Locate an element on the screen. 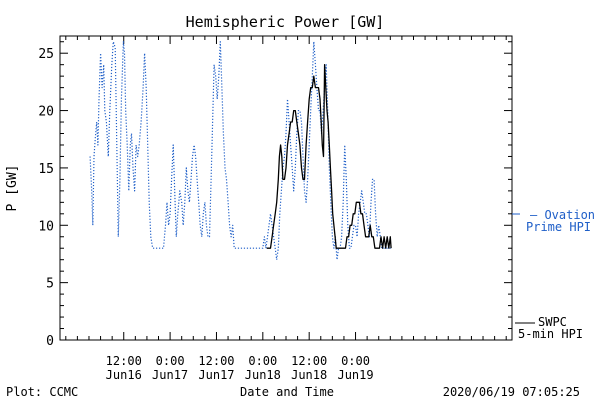 The width and height of the screenshot is (600, 400). x-tick-label-date: Jun16 is located at coordinates (124, 375).